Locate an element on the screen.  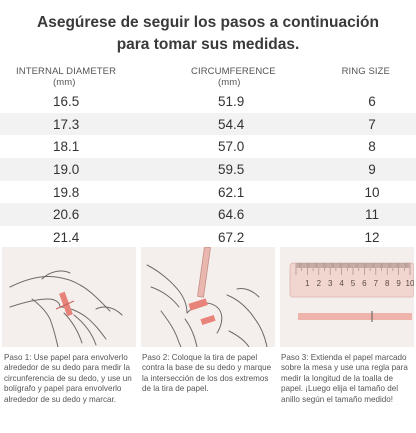
circumference-cell: 67.2 is located at coordinates (231, 238).